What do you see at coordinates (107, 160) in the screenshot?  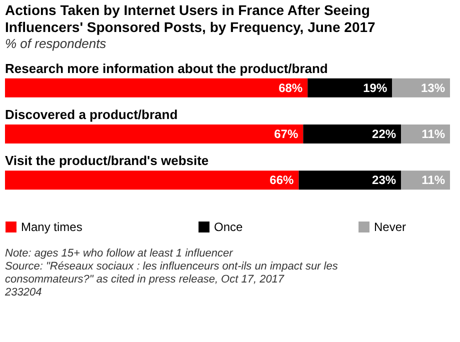 I see `y-tick-label: Visit the product/brand's website` at bounding box center [107, 160].